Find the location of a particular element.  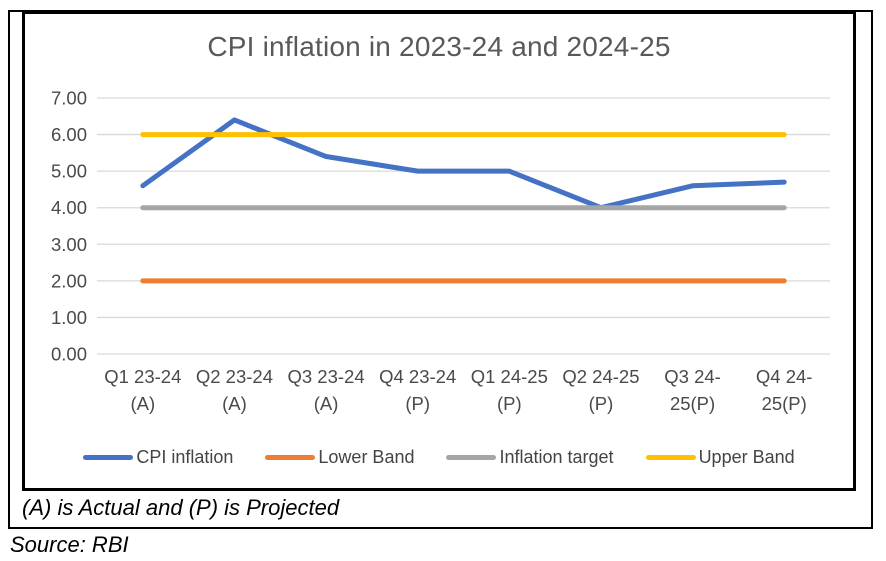

x-tick-label: Q1 24-25 (P) is located at coordinates (509, 390).